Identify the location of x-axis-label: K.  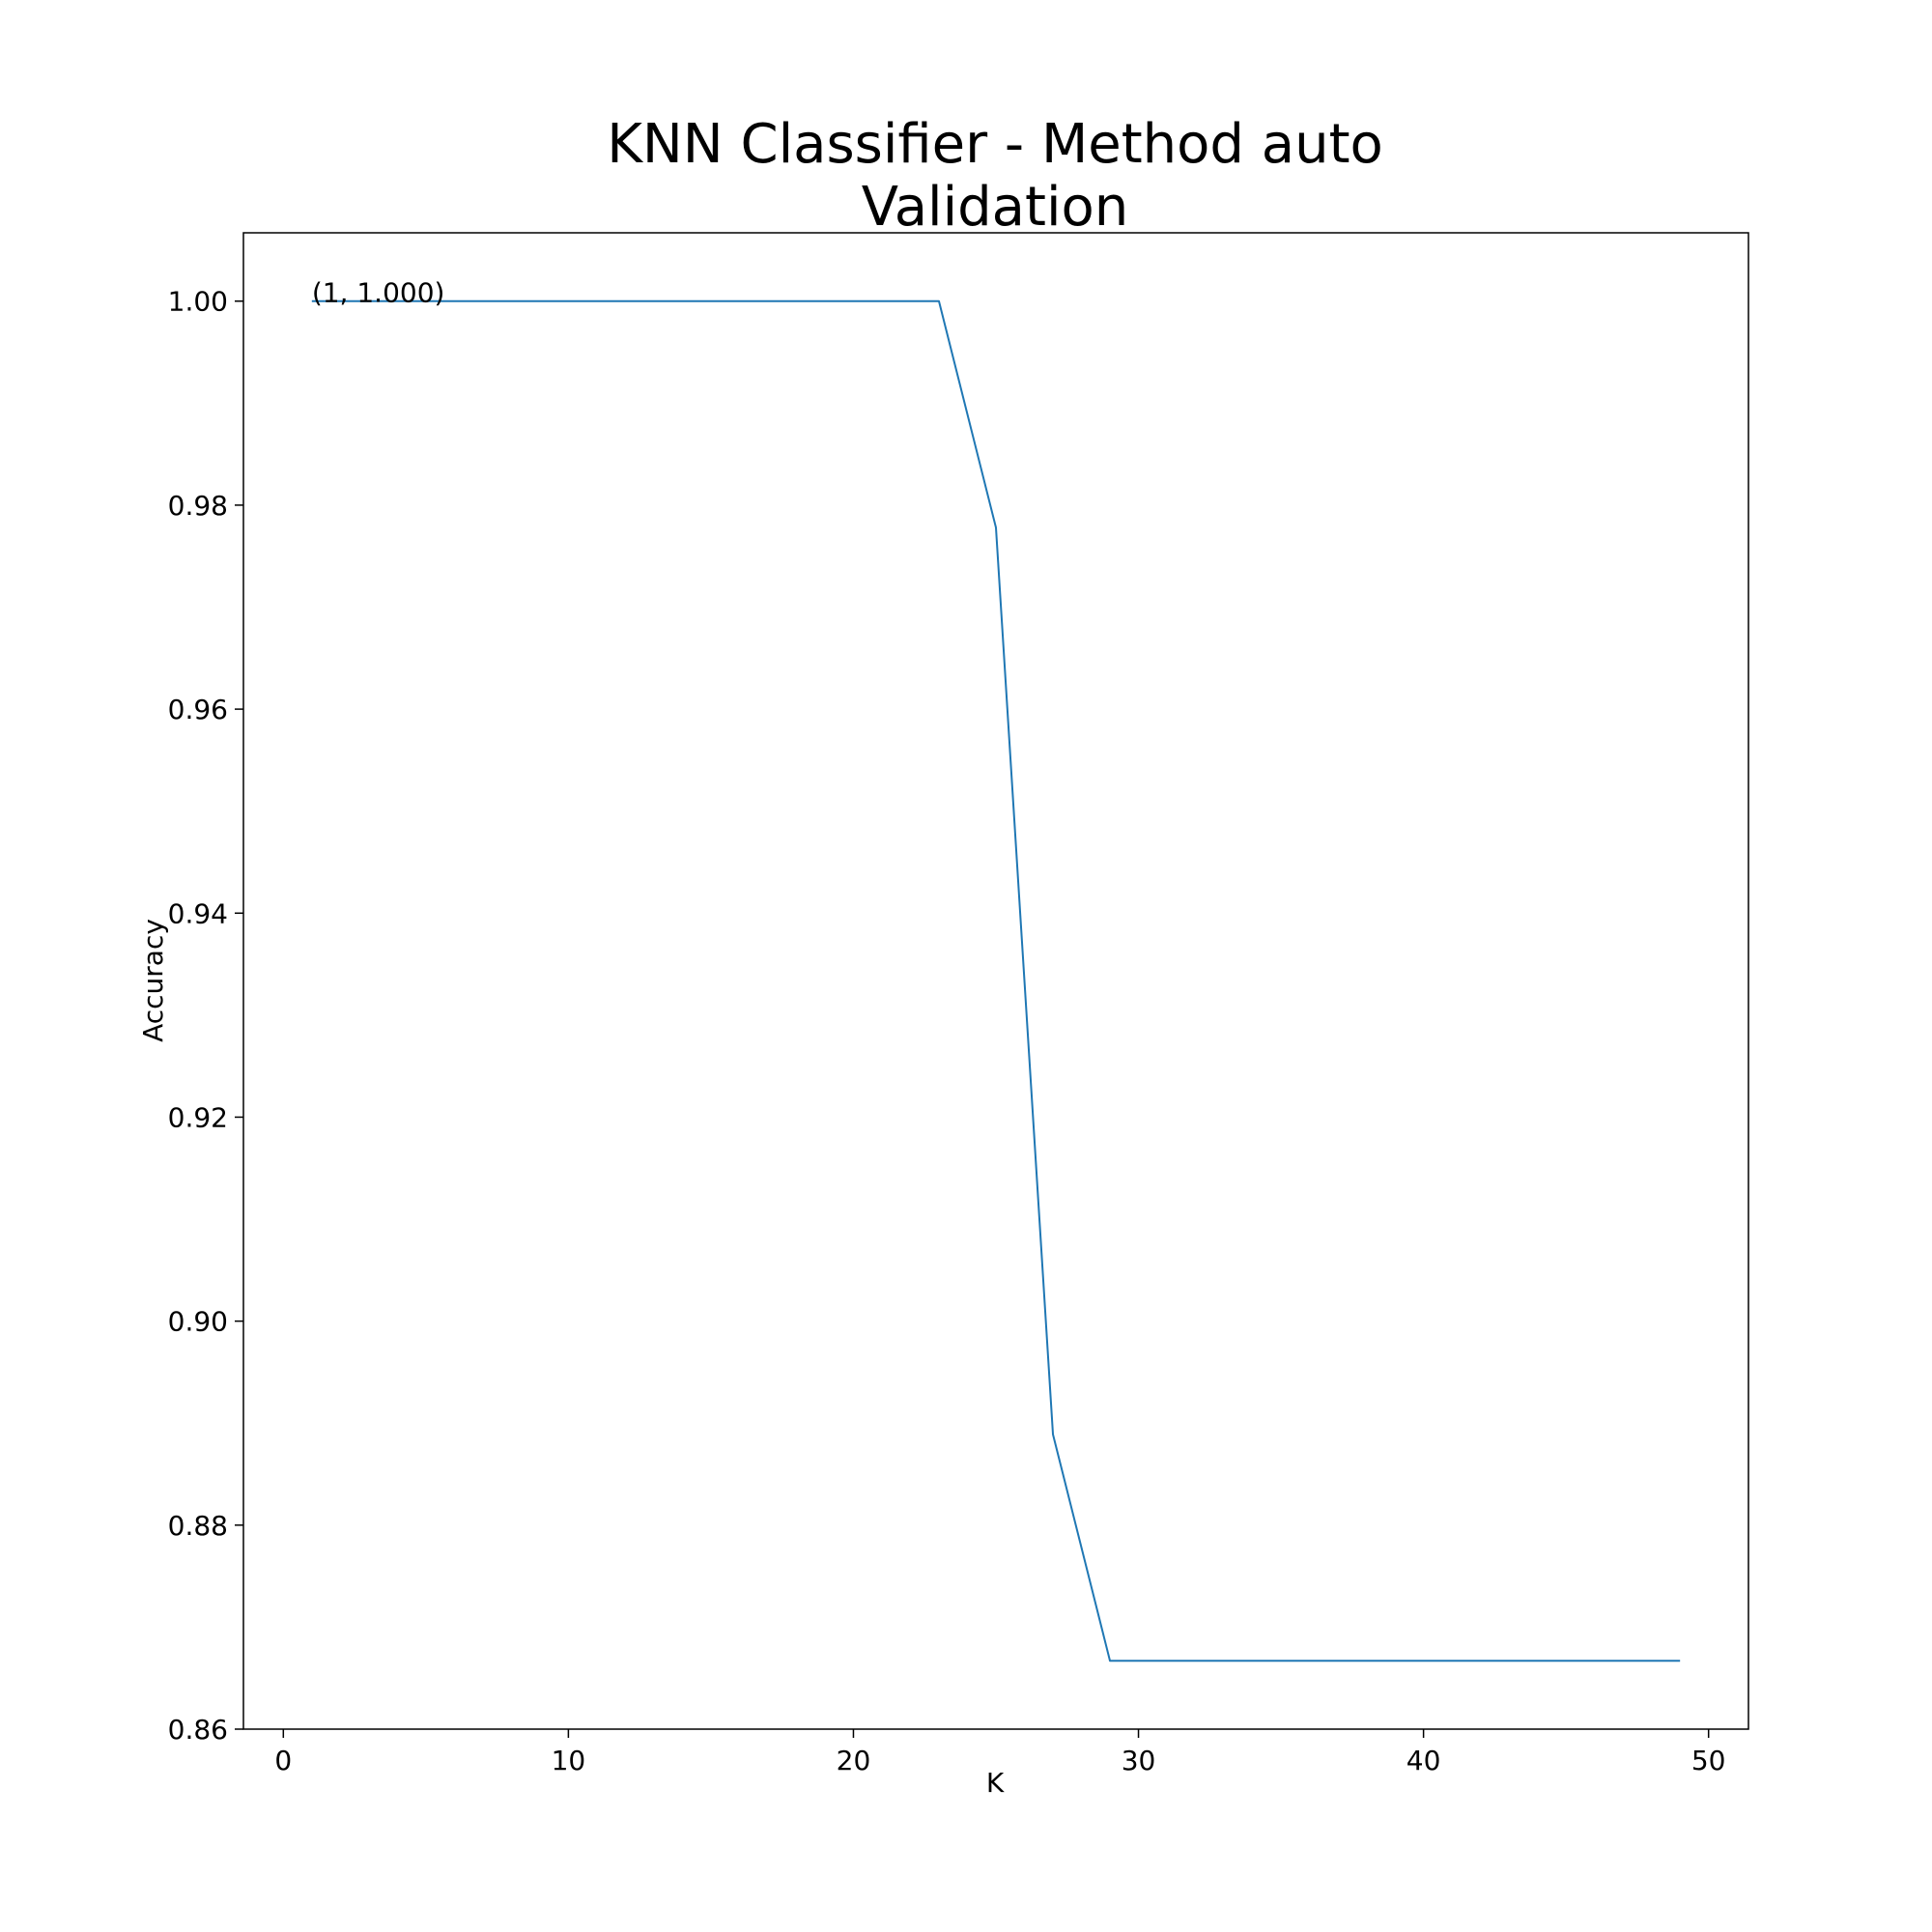
(995, 1783).